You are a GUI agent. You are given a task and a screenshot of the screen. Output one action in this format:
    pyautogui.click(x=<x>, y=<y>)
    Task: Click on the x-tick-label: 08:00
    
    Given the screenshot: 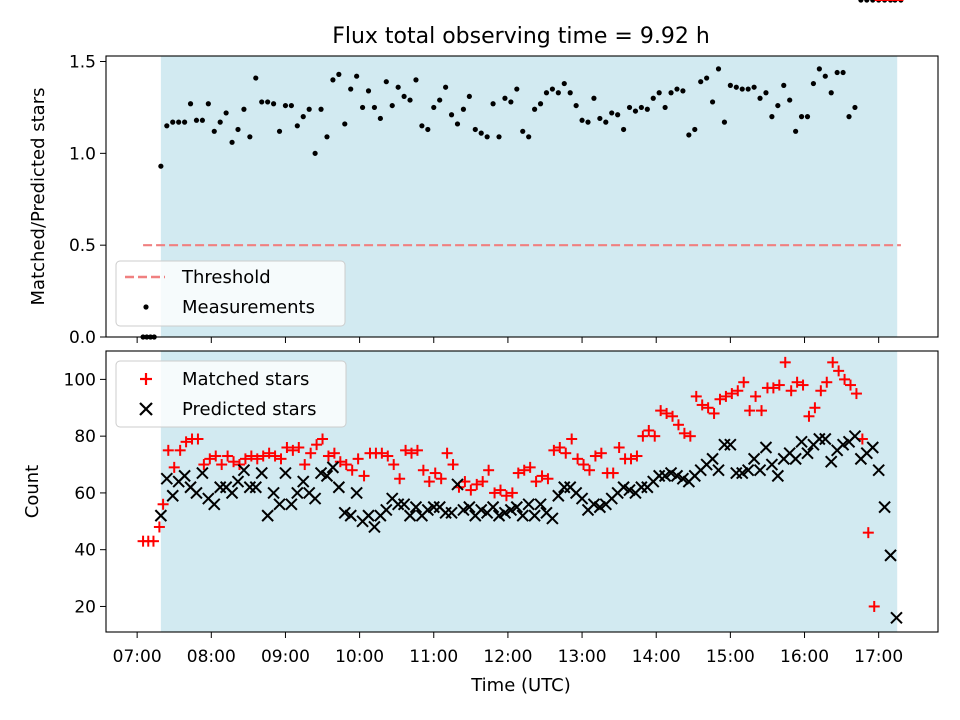 What is the action you would take?
    pyautogui.click(x=211, y=657)
    